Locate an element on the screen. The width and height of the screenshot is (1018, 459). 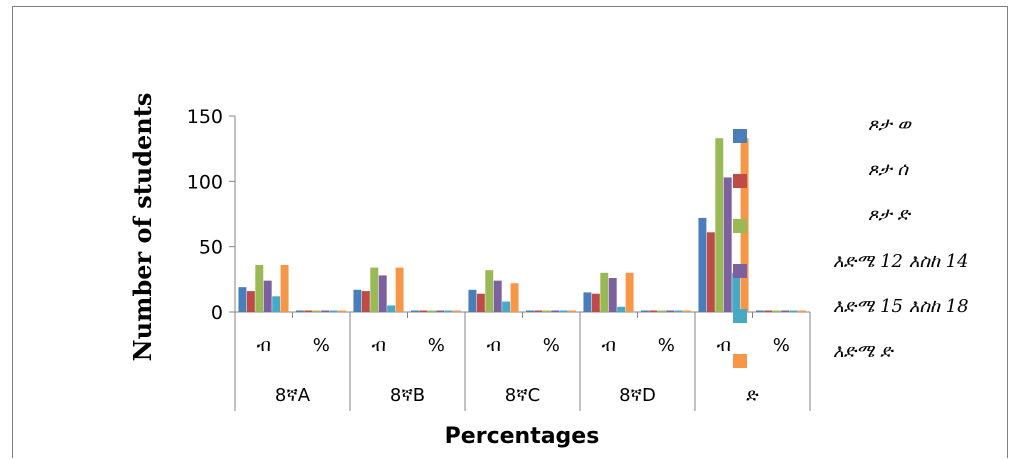
legend-label: ጾታ ሰ is located at coordinates (888, 169).